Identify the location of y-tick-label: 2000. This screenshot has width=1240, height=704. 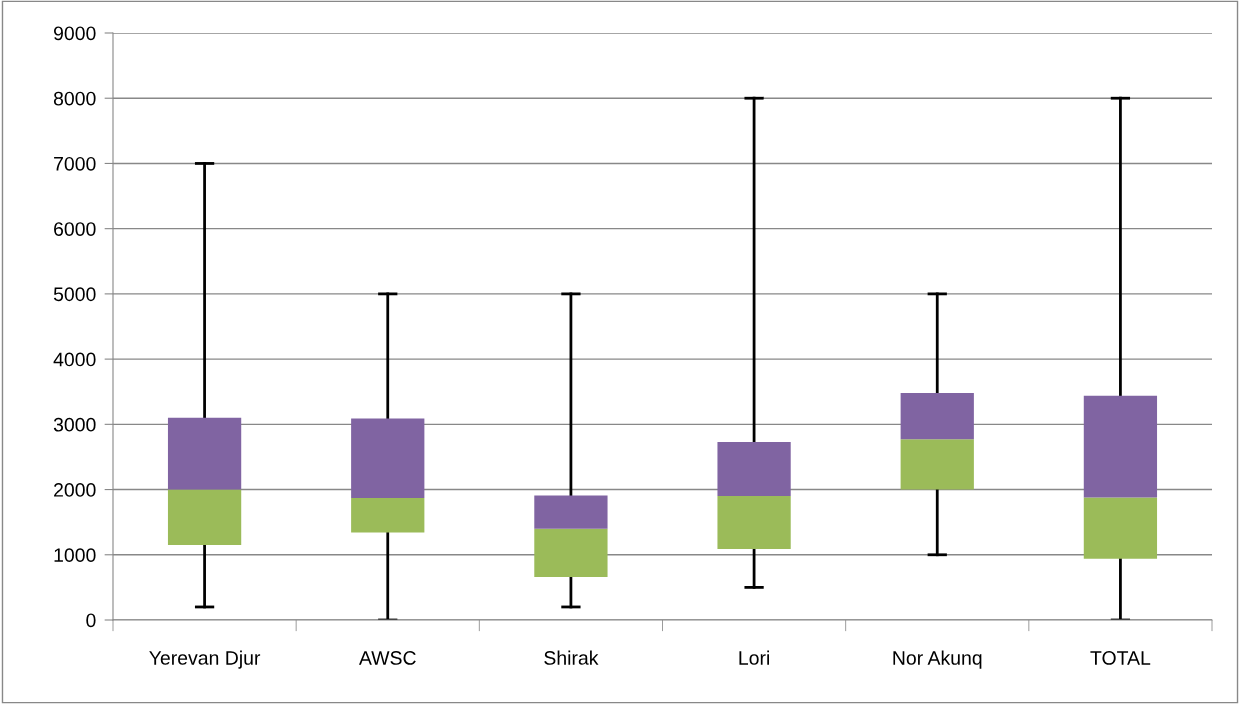
(75, 490).